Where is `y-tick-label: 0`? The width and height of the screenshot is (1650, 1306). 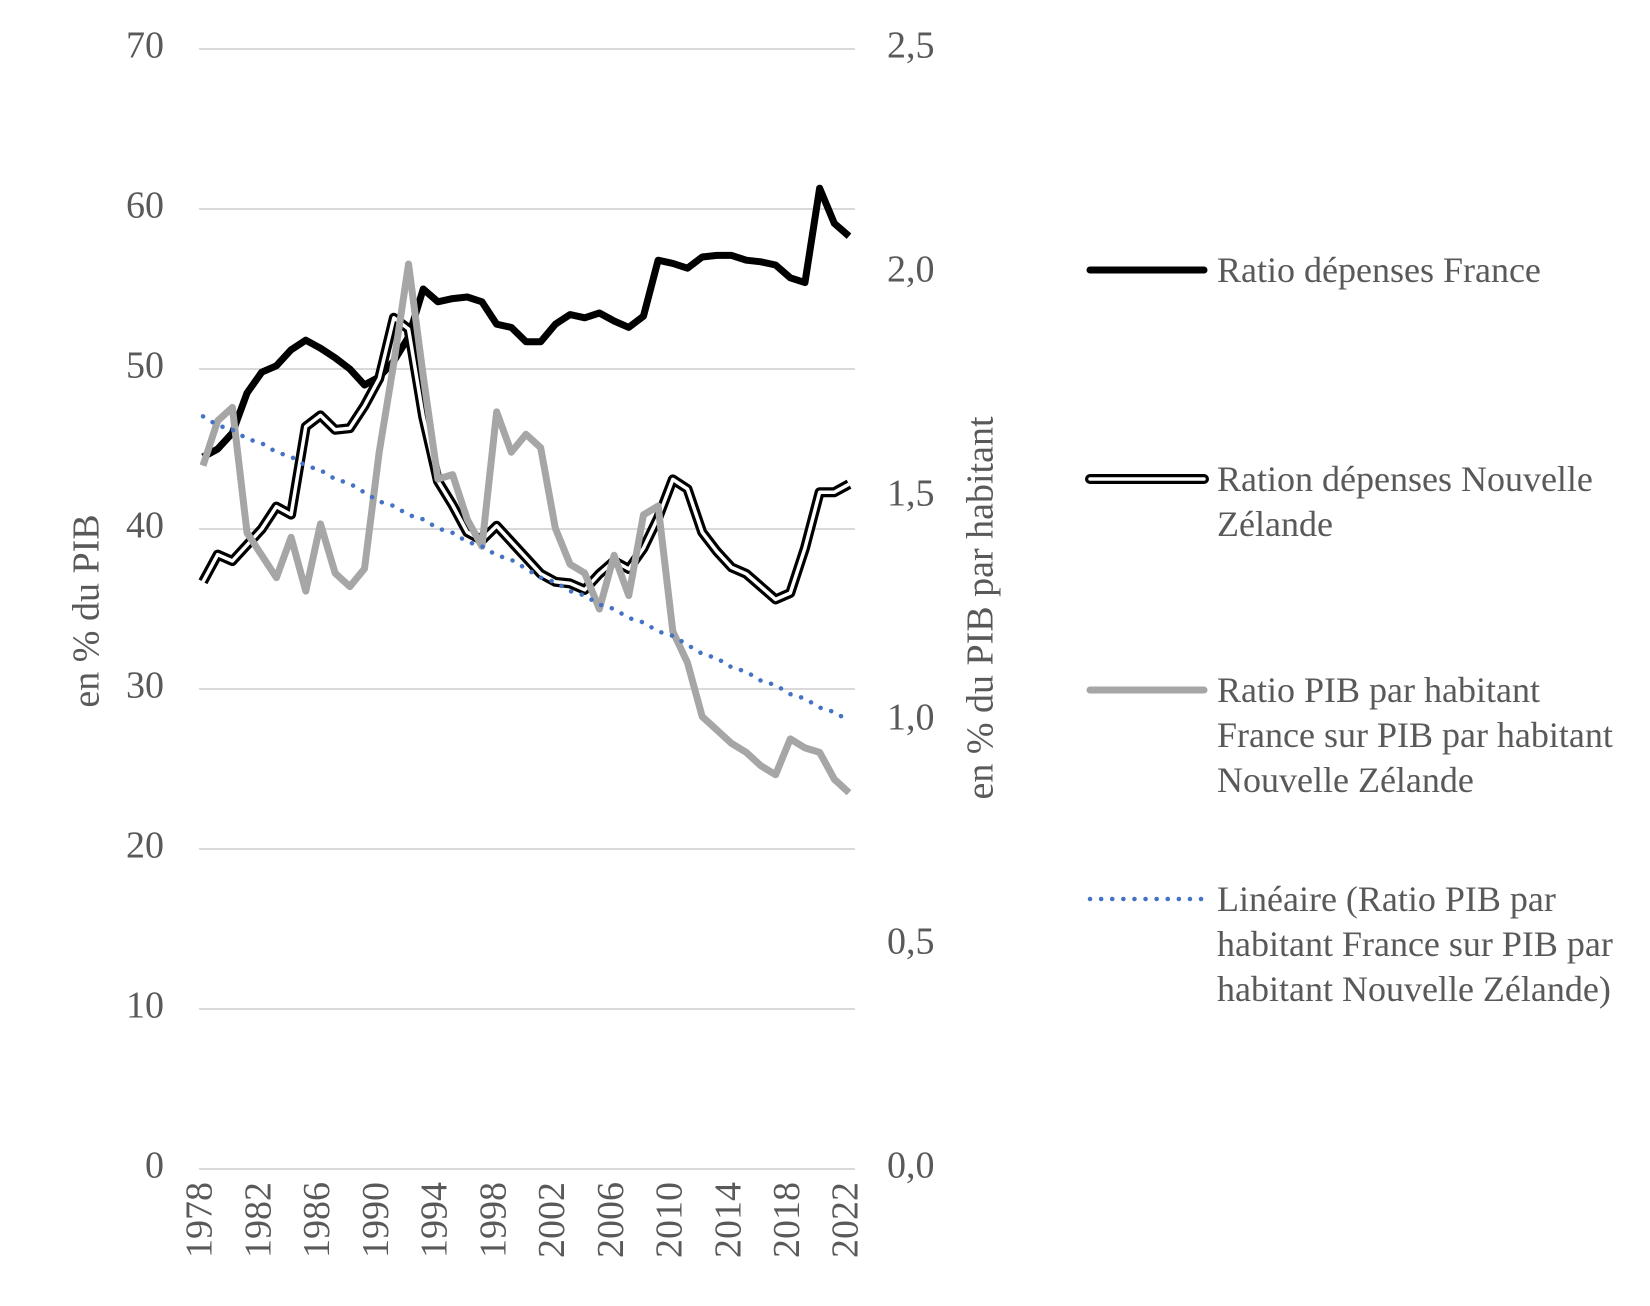
y-tick-label: 0 is located at coordinates (154, 1166).